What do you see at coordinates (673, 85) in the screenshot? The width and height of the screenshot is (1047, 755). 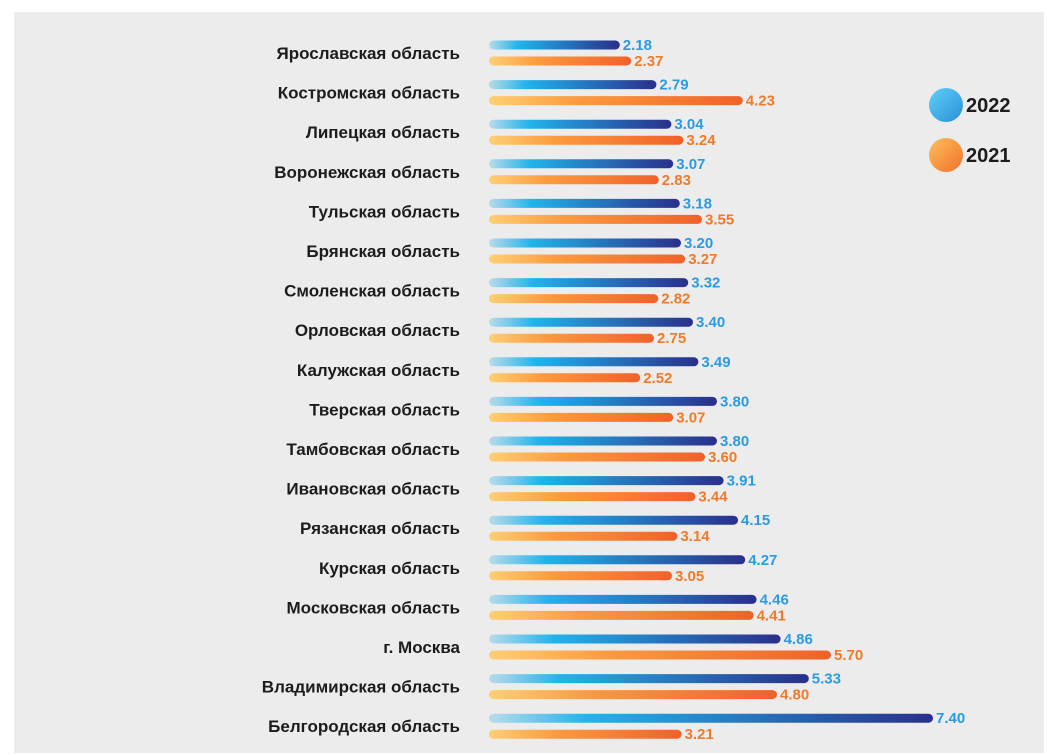 I see `value-label-2022: 2.79` at bounding box center [673, 85].